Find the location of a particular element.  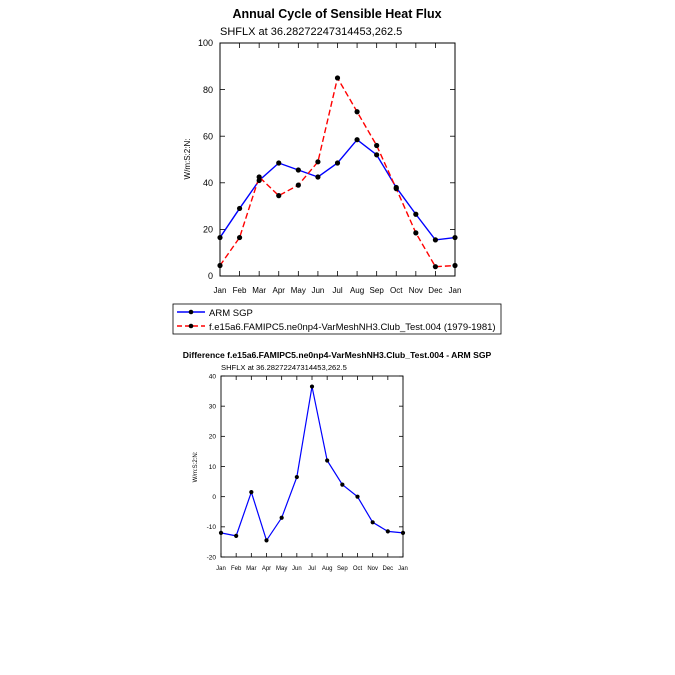

legend-marker-model is located at coordinates (191, 326).